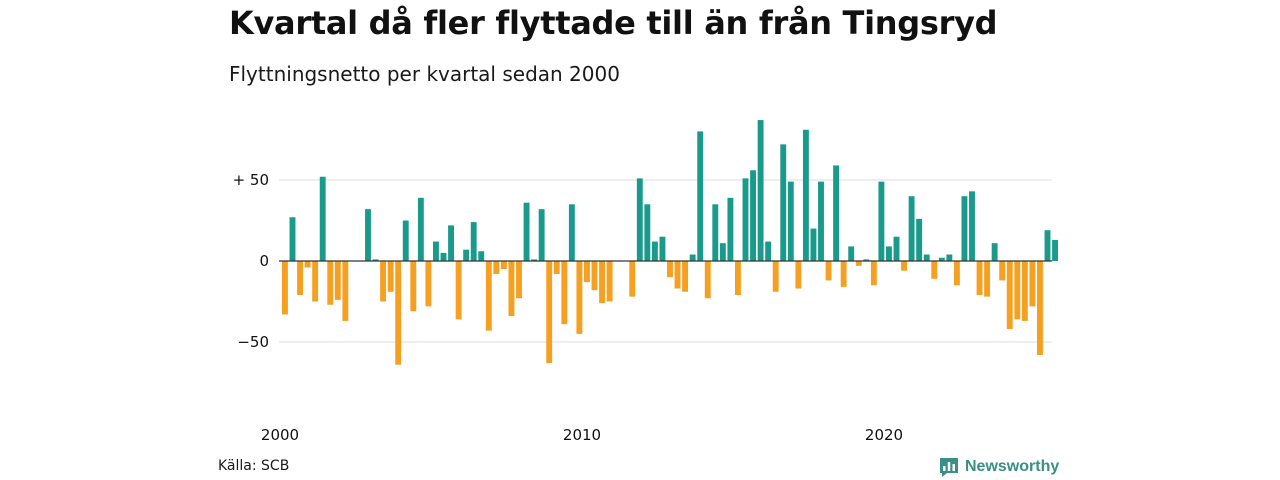 The width and height of the screenshot is (1280, 480). I want to click on x-tick-label: 2000, so click(280, 435).